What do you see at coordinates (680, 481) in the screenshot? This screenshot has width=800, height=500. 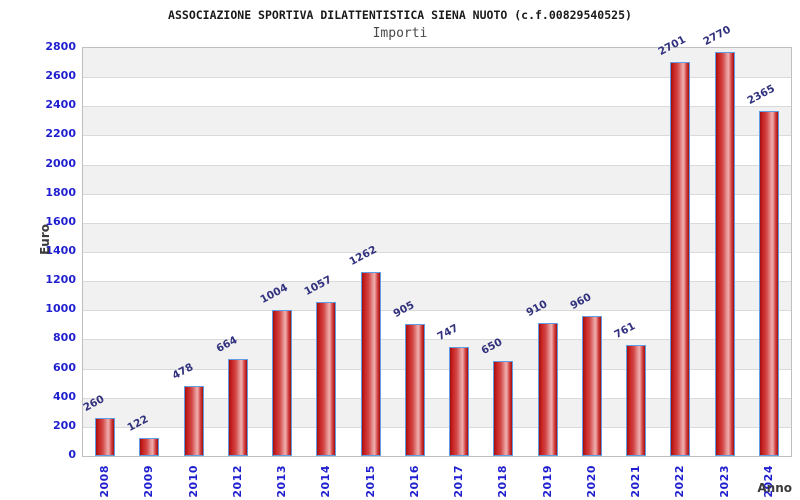 I see `x-tick-label: 2022` at bounding box center [680, 481].